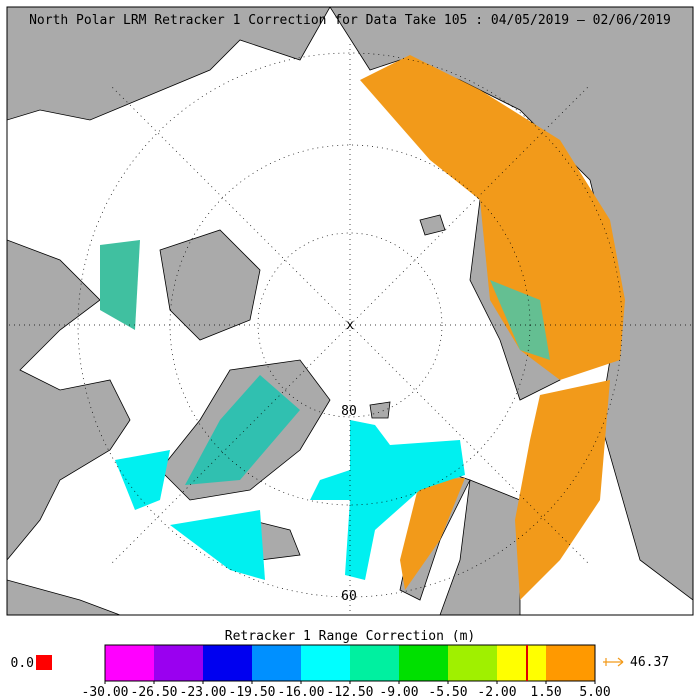 The height and width of the screenshot is (700, 700). I want to click on colorbar-tick-label: -23.00, so click(203, 692).